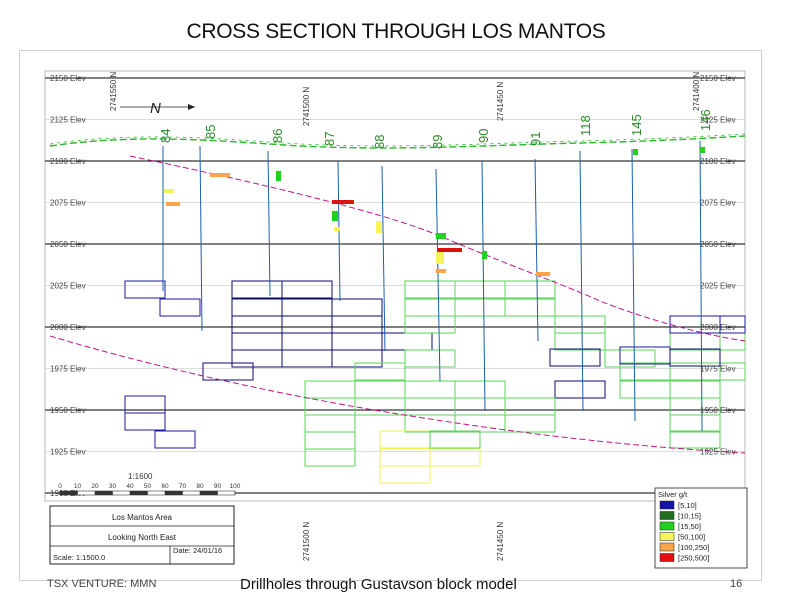  I want to click on elevation-label-right: 1950 Elev, so click(718, 410).